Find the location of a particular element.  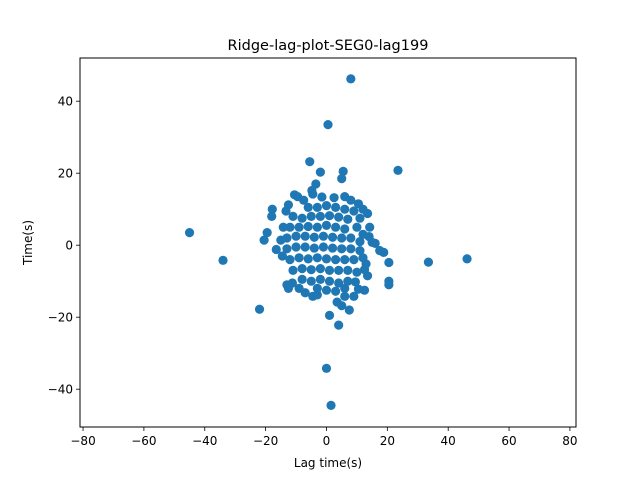

x-tick-label: 60 is located at coordinates (508, 441).